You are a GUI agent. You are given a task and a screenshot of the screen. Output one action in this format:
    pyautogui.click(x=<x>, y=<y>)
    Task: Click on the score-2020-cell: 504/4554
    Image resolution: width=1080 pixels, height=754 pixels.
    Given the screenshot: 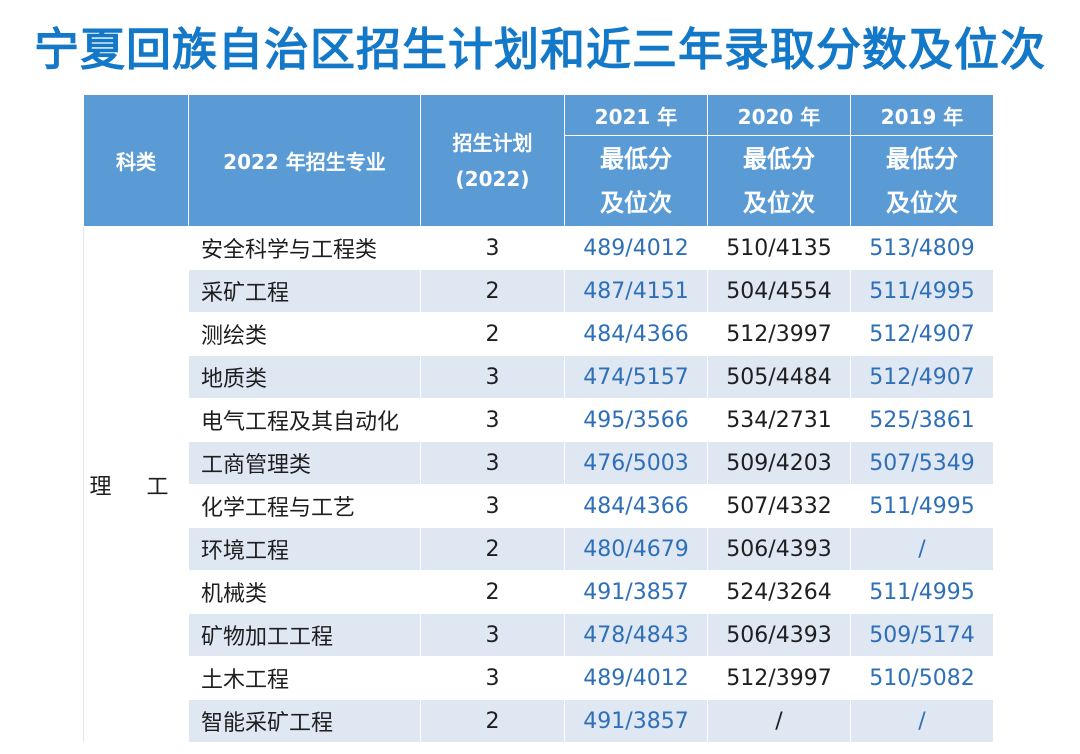 What is the action you would take?
    pyautogui.click(x=779, y=291)
    